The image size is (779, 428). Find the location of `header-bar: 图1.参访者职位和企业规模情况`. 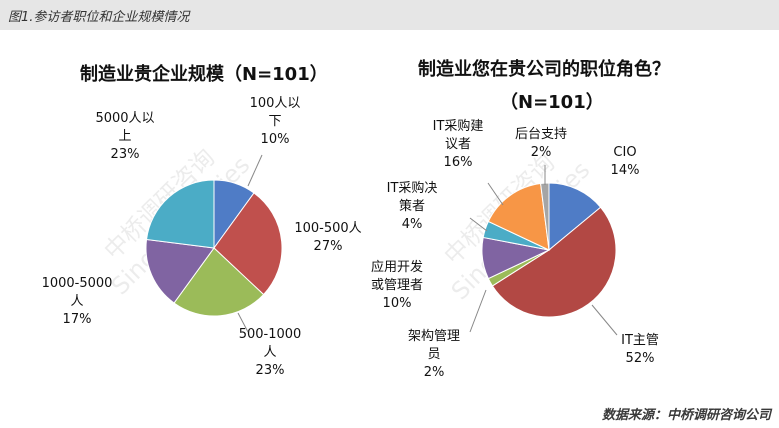

header-bar: 图1.参访者职位和企业规模情况 is located at coordinates (389, 15).